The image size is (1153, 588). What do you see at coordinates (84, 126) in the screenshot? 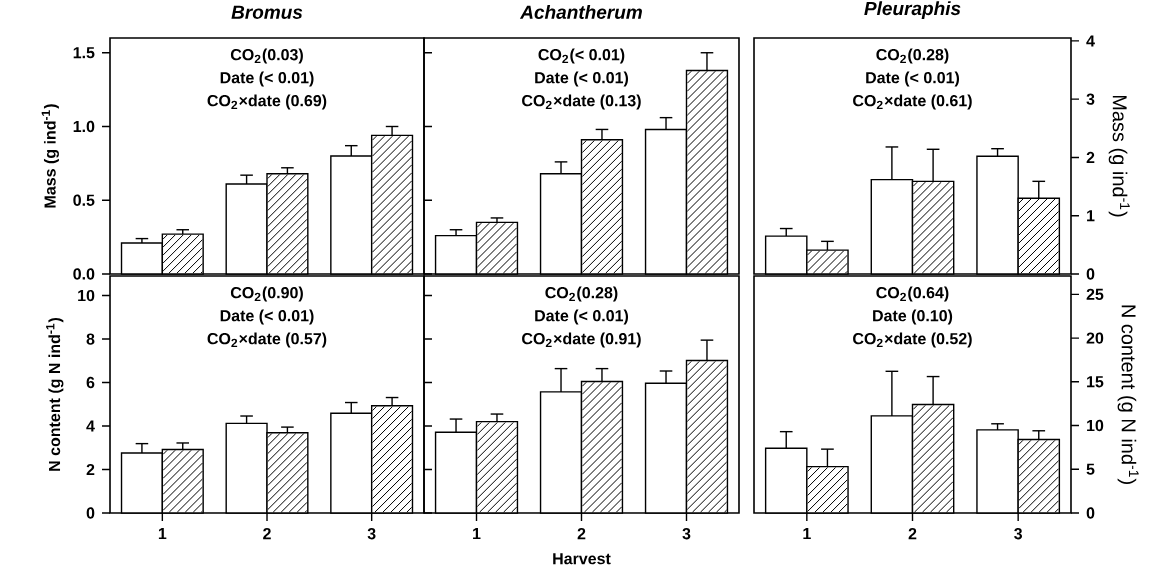
I see `y-tick-label: 1.0` at bounding box center [84, 126].